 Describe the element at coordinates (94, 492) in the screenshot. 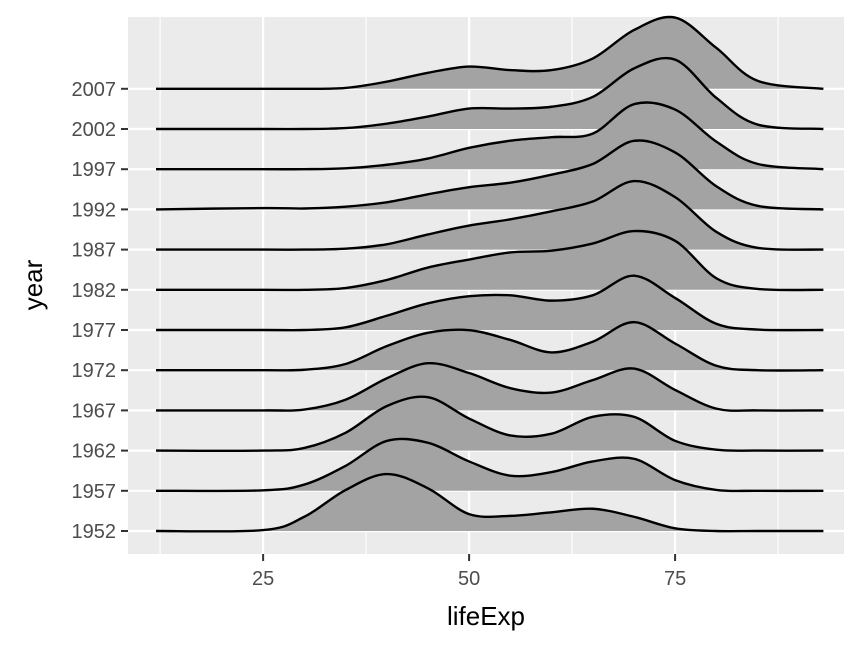

I see `y-tick-label-1957: 1957` at that location.